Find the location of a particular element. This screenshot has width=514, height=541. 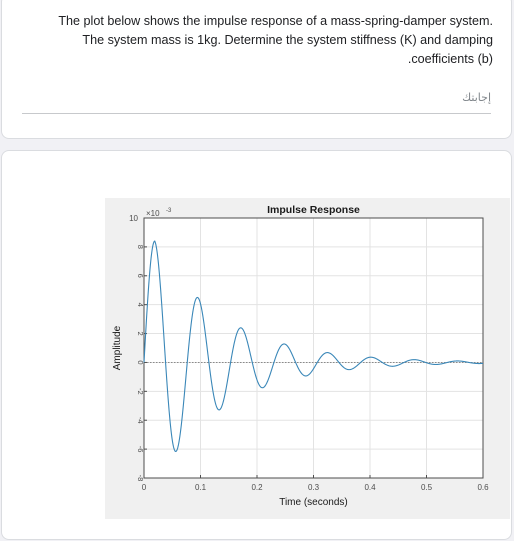

y-exponent-label: ×10 is located at coordinates (153, 213).